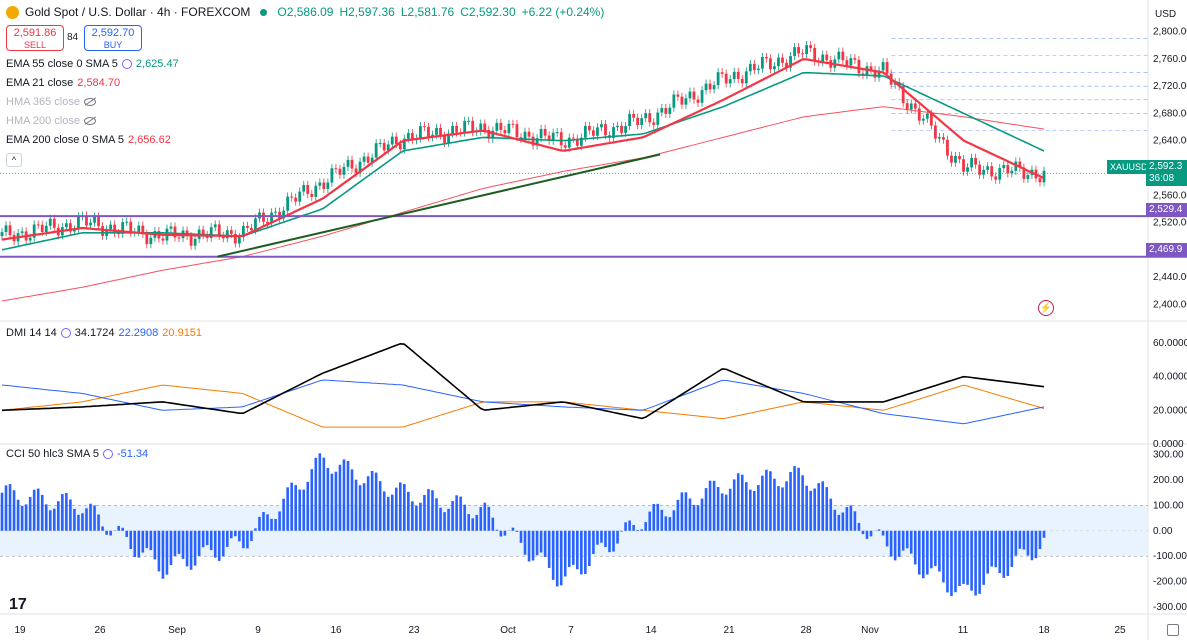 This screenshot has width=1187, height=640. What do you see at coordinates (1166, 179) in the screenshot?
I see `countdown-label: 36:08` at bounding box center [1166, 179].